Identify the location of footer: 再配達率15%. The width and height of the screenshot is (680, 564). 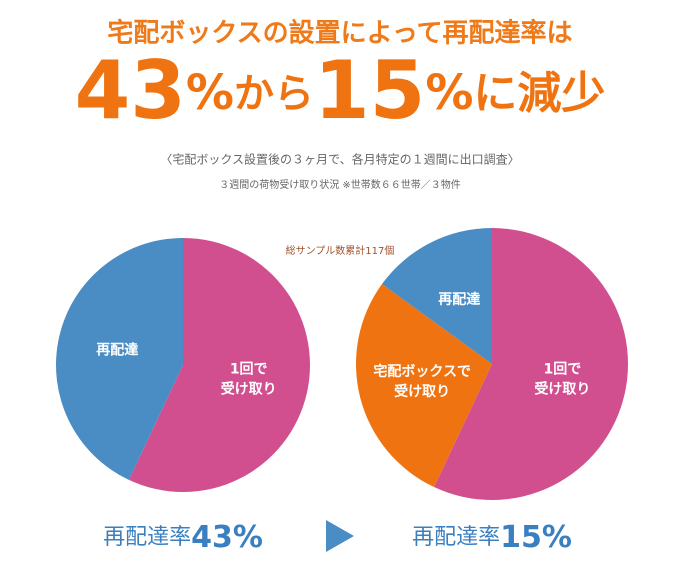
(492, 537).